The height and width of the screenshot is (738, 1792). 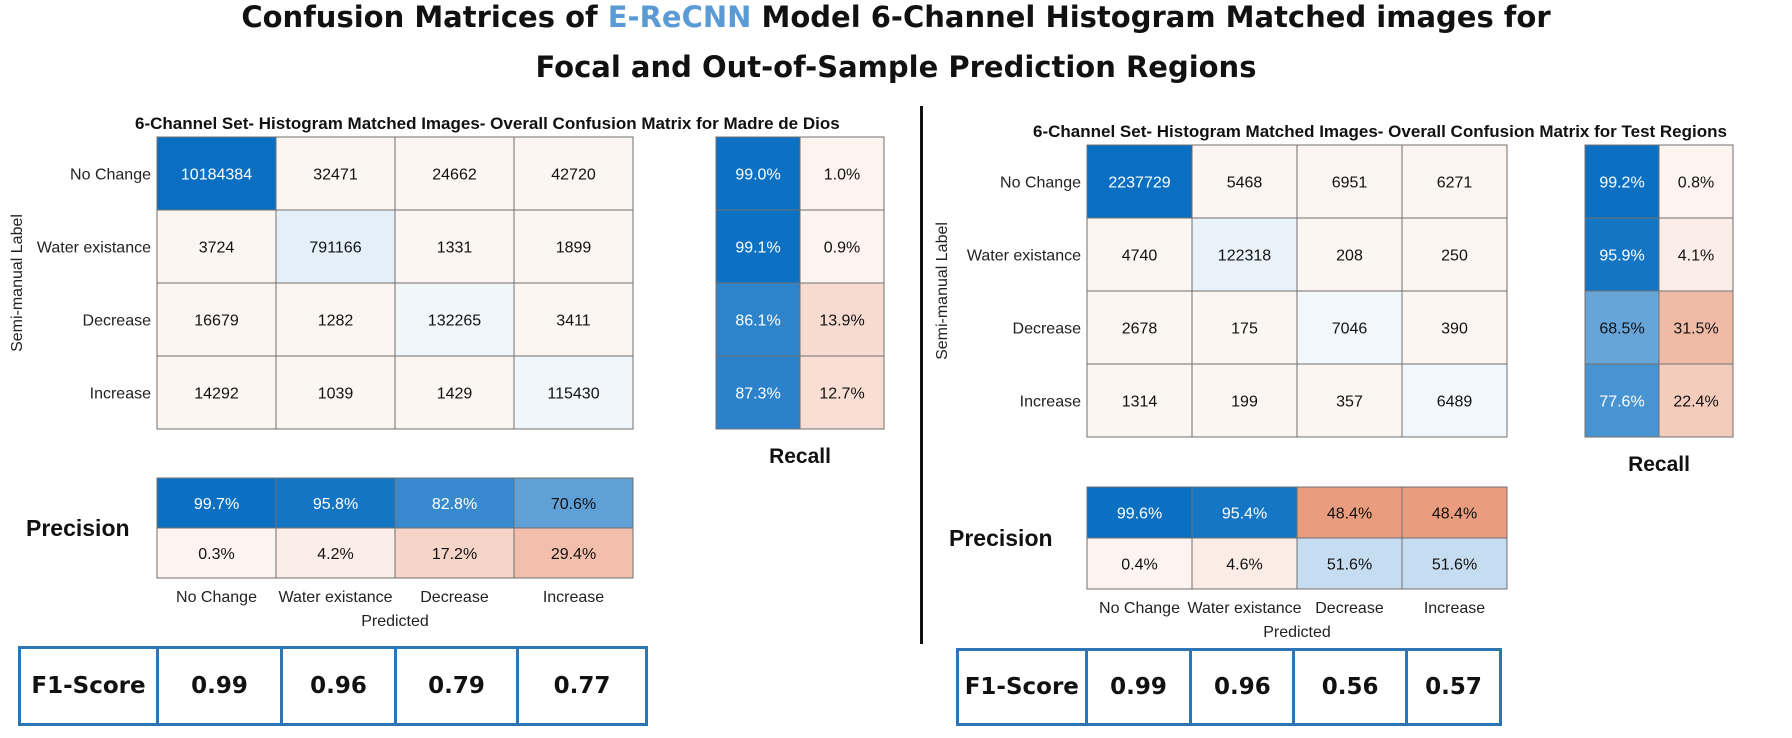 I want to click on matrix-cell-value: 791166, so click(x=335, y=248).